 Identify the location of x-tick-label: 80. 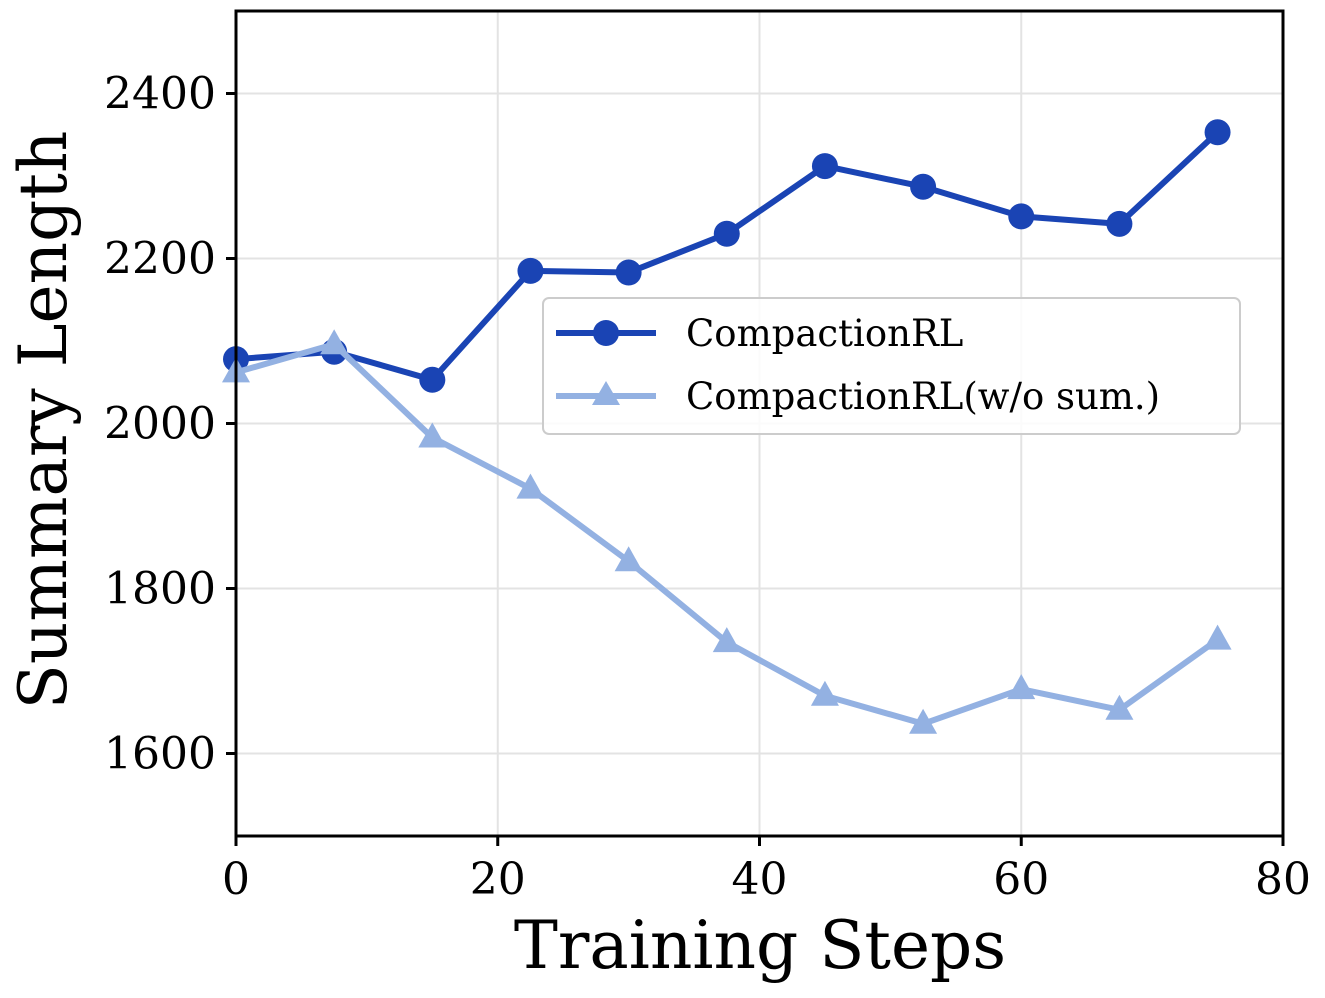
(1283, 879).